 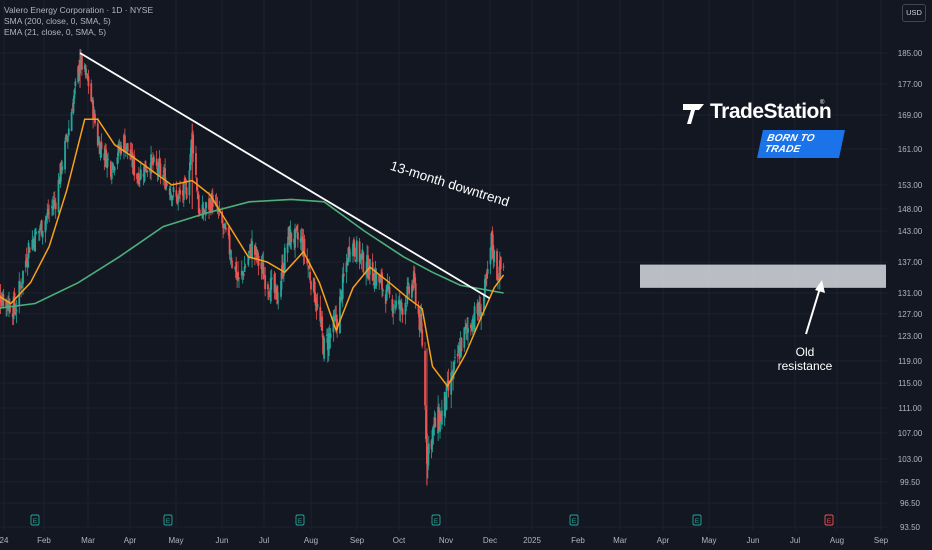 What do you see at coordinates (436, 520) in the screenshot?
I see `earnings-box` at bounding box center [436, 520].